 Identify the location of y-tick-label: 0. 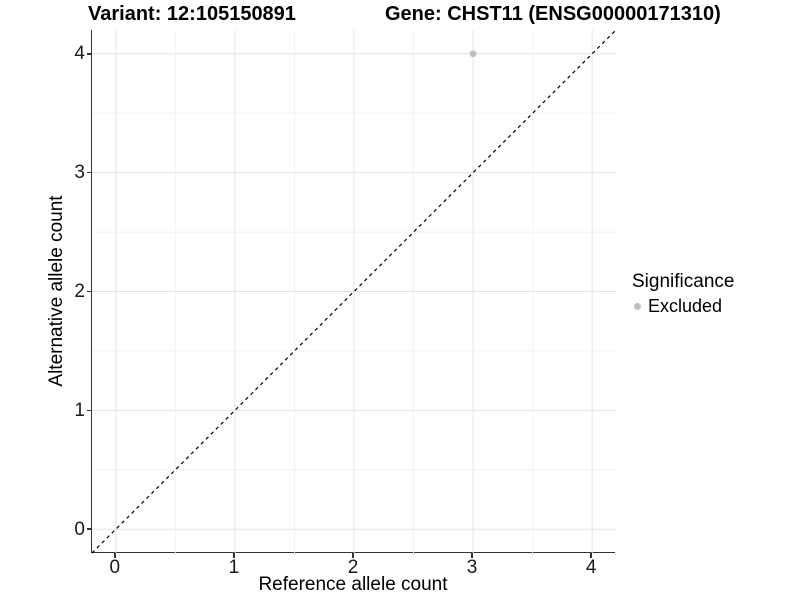
(79, 529).